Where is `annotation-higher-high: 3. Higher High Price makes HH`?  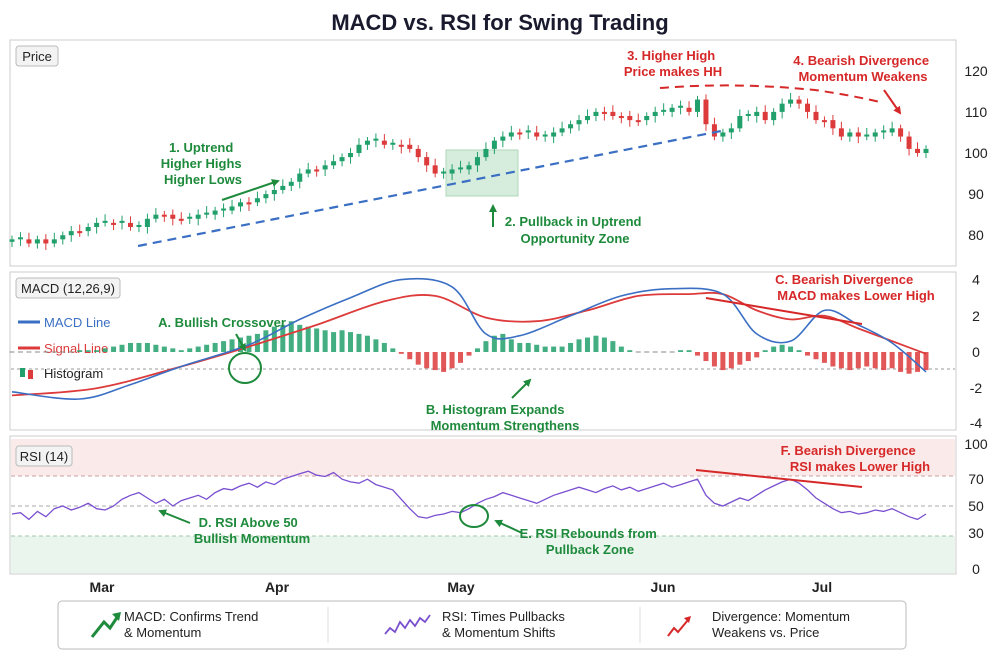 annotation-higher-high: 3. Higher High Price makes HH is located at coordinates (673, 63).